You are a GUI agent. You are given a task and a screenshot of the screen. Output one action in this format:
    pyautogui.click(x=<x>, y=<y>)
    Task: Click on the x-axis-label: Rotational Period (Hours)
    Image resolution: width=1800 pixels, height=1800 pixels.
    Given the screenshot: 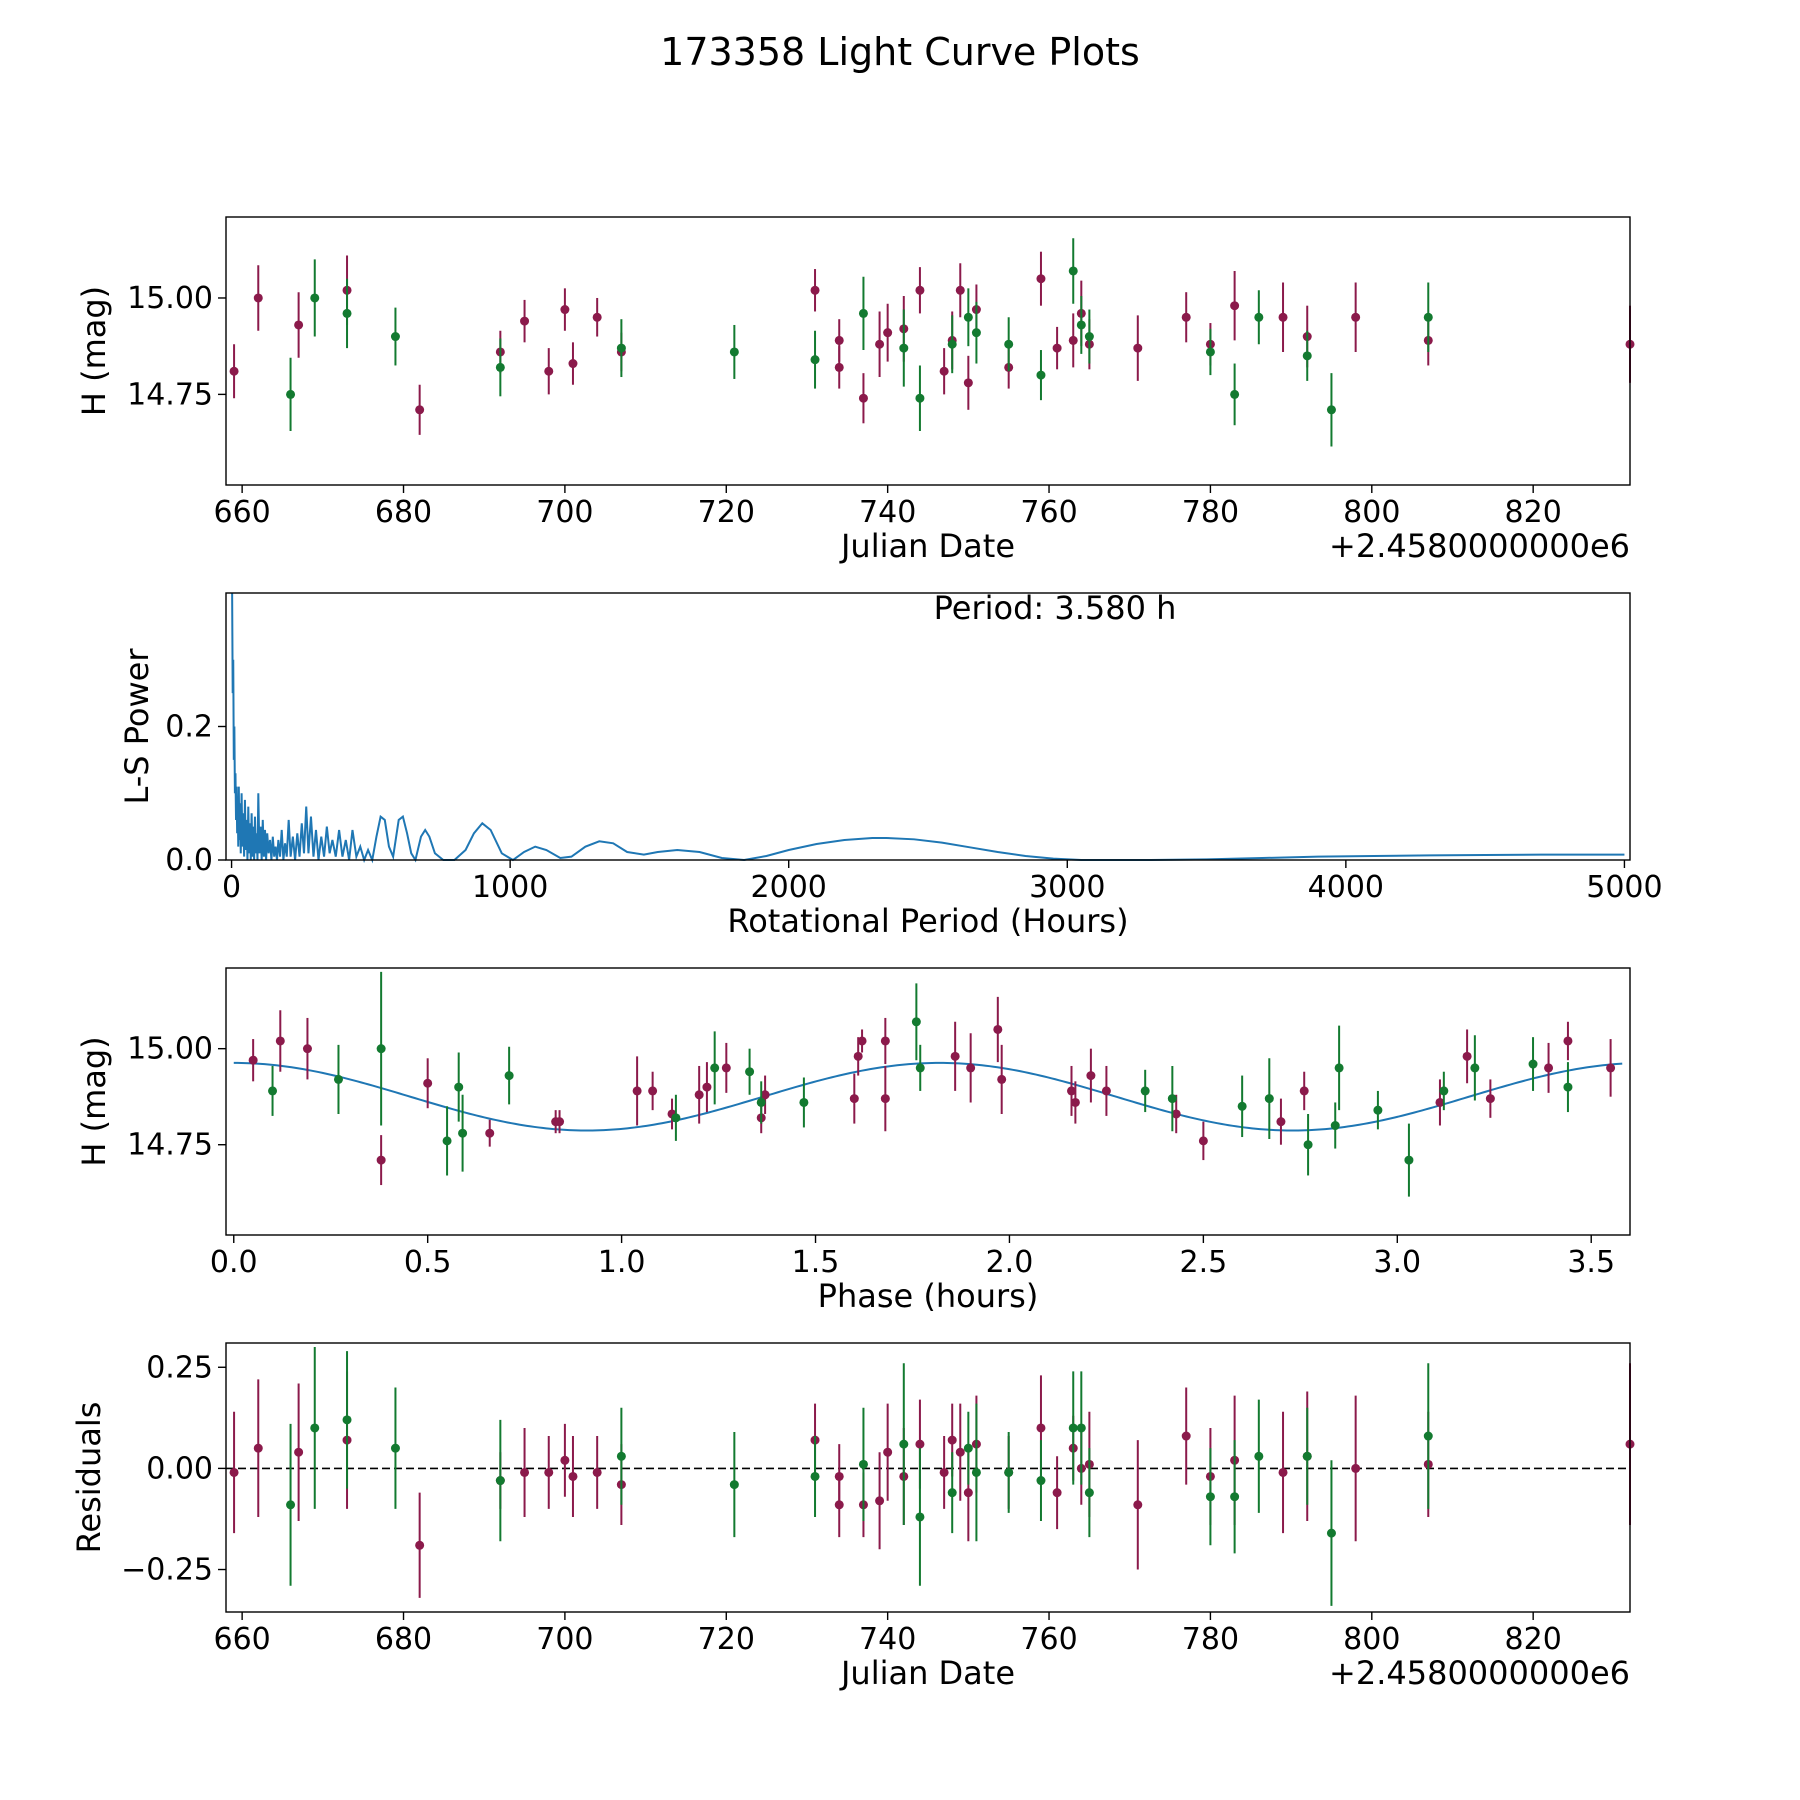 What is the action you would take?
    pyautogui.click(x=927, y=921)
    